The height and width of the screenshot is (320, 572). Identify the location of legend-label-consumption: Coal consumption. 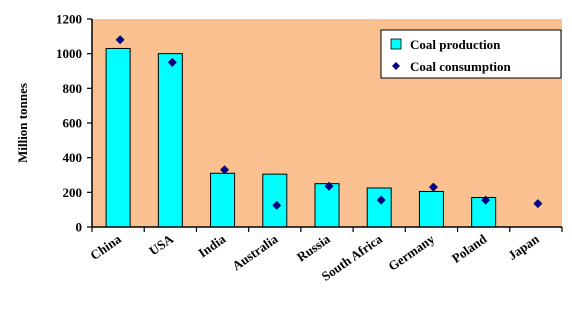
(461, 66).